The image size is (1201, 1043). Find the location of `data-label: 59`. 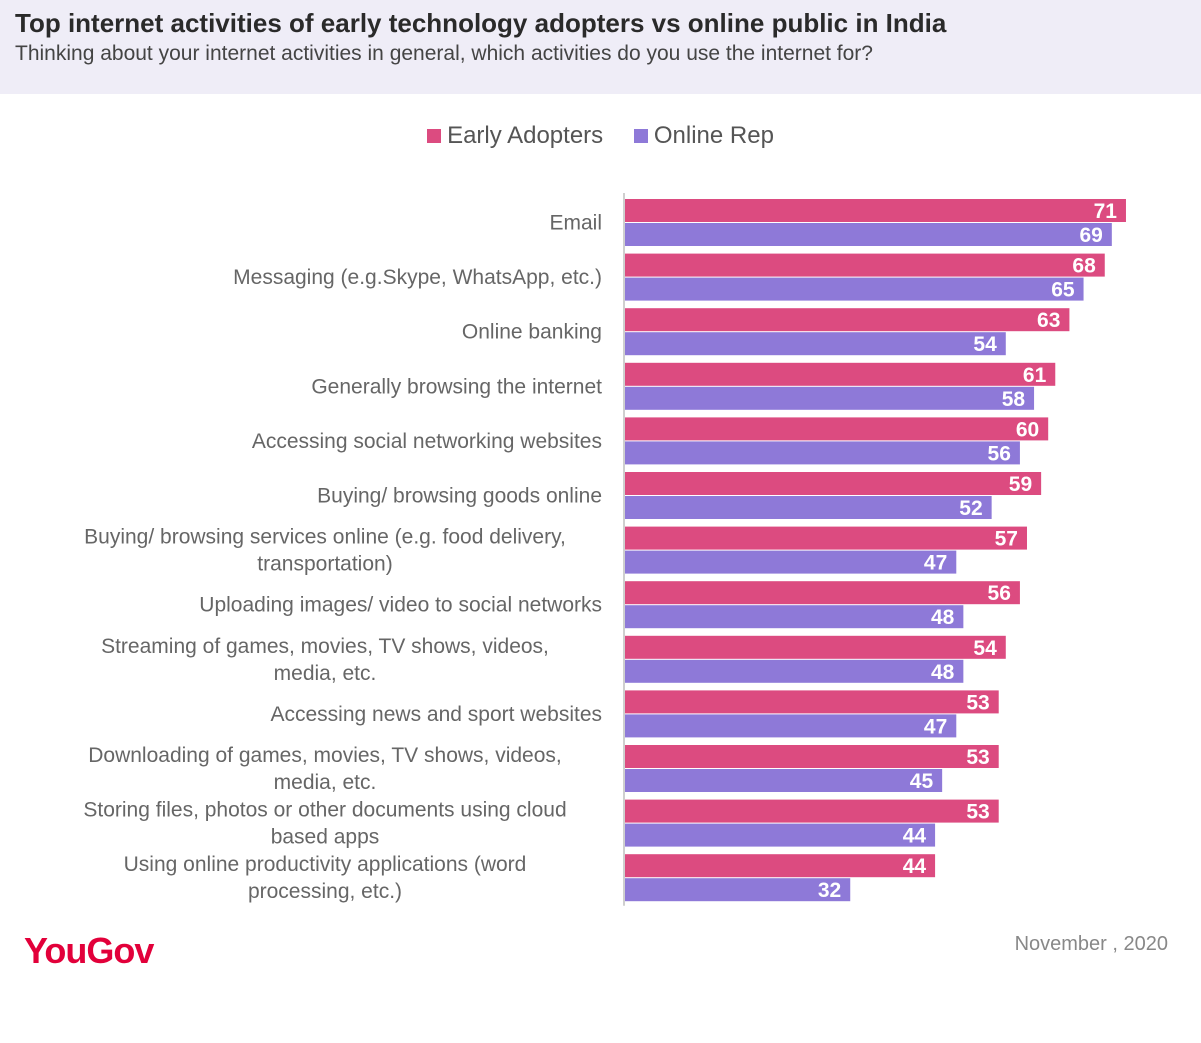

data-label: 59 is located at coordinates (1020, 484).